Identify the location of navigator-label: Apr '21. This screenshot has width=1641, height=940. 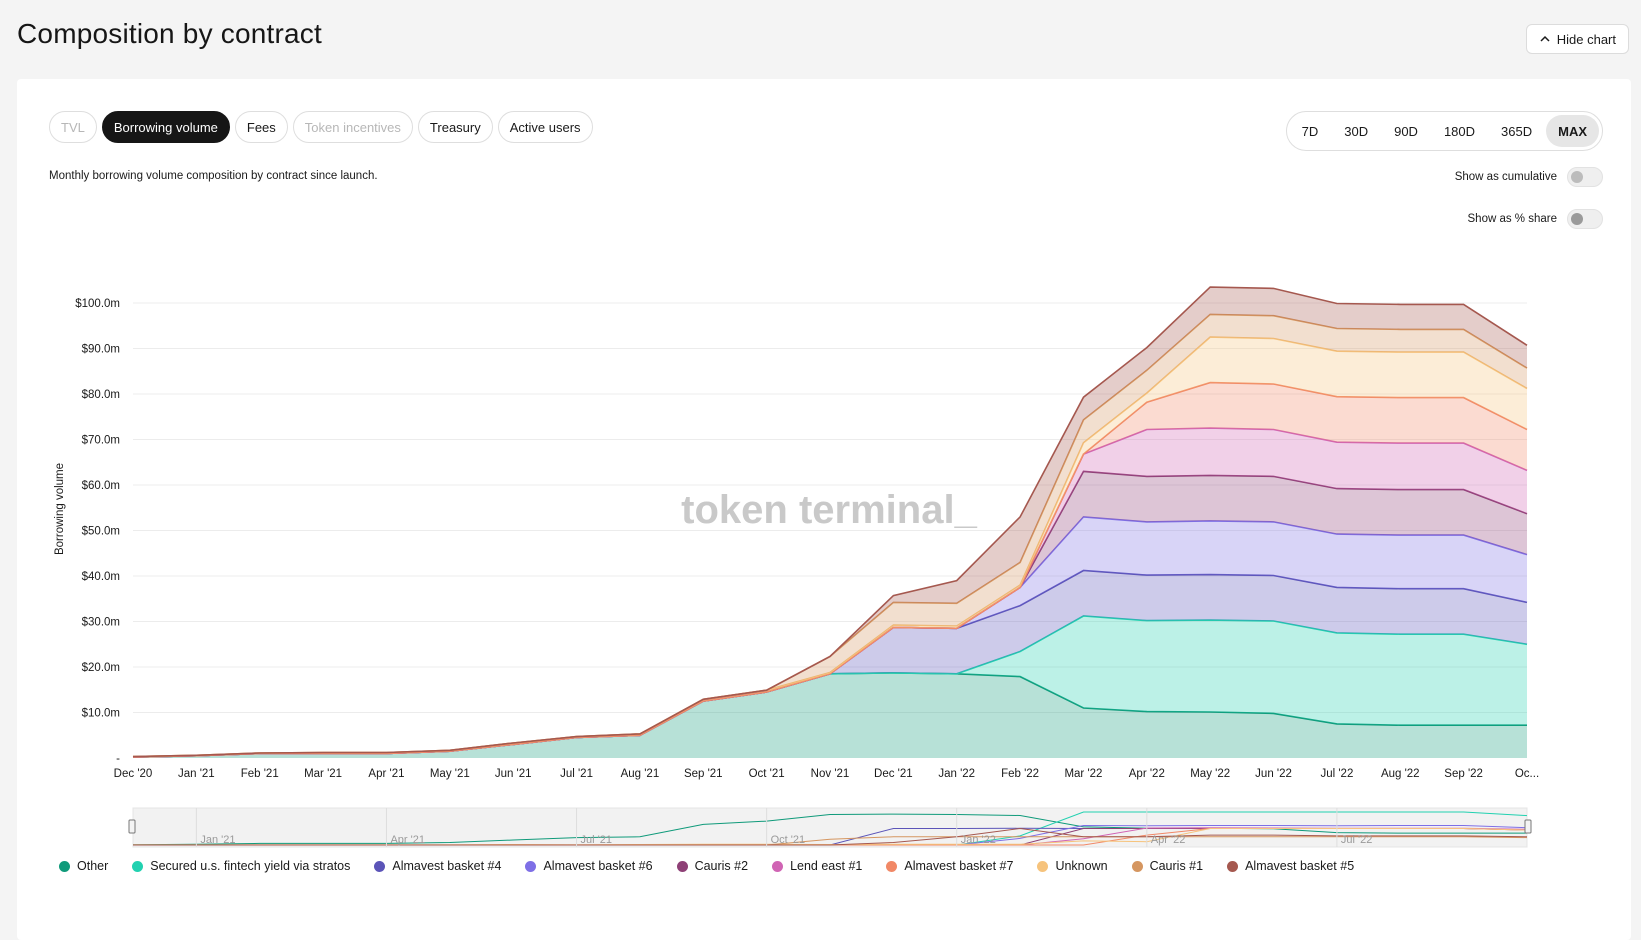
(407, 840).